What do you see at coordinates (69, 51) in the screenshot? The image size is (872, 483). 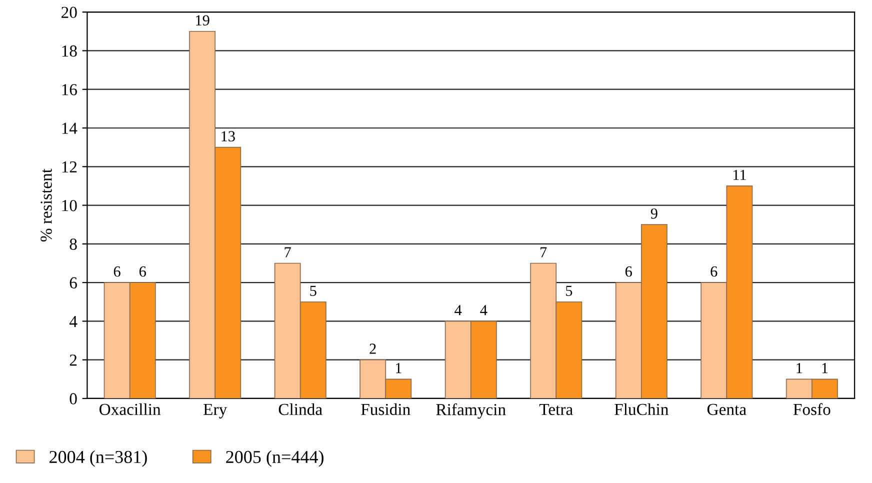 I see `y-tick-label: 18` at bounding box center [69, 51].